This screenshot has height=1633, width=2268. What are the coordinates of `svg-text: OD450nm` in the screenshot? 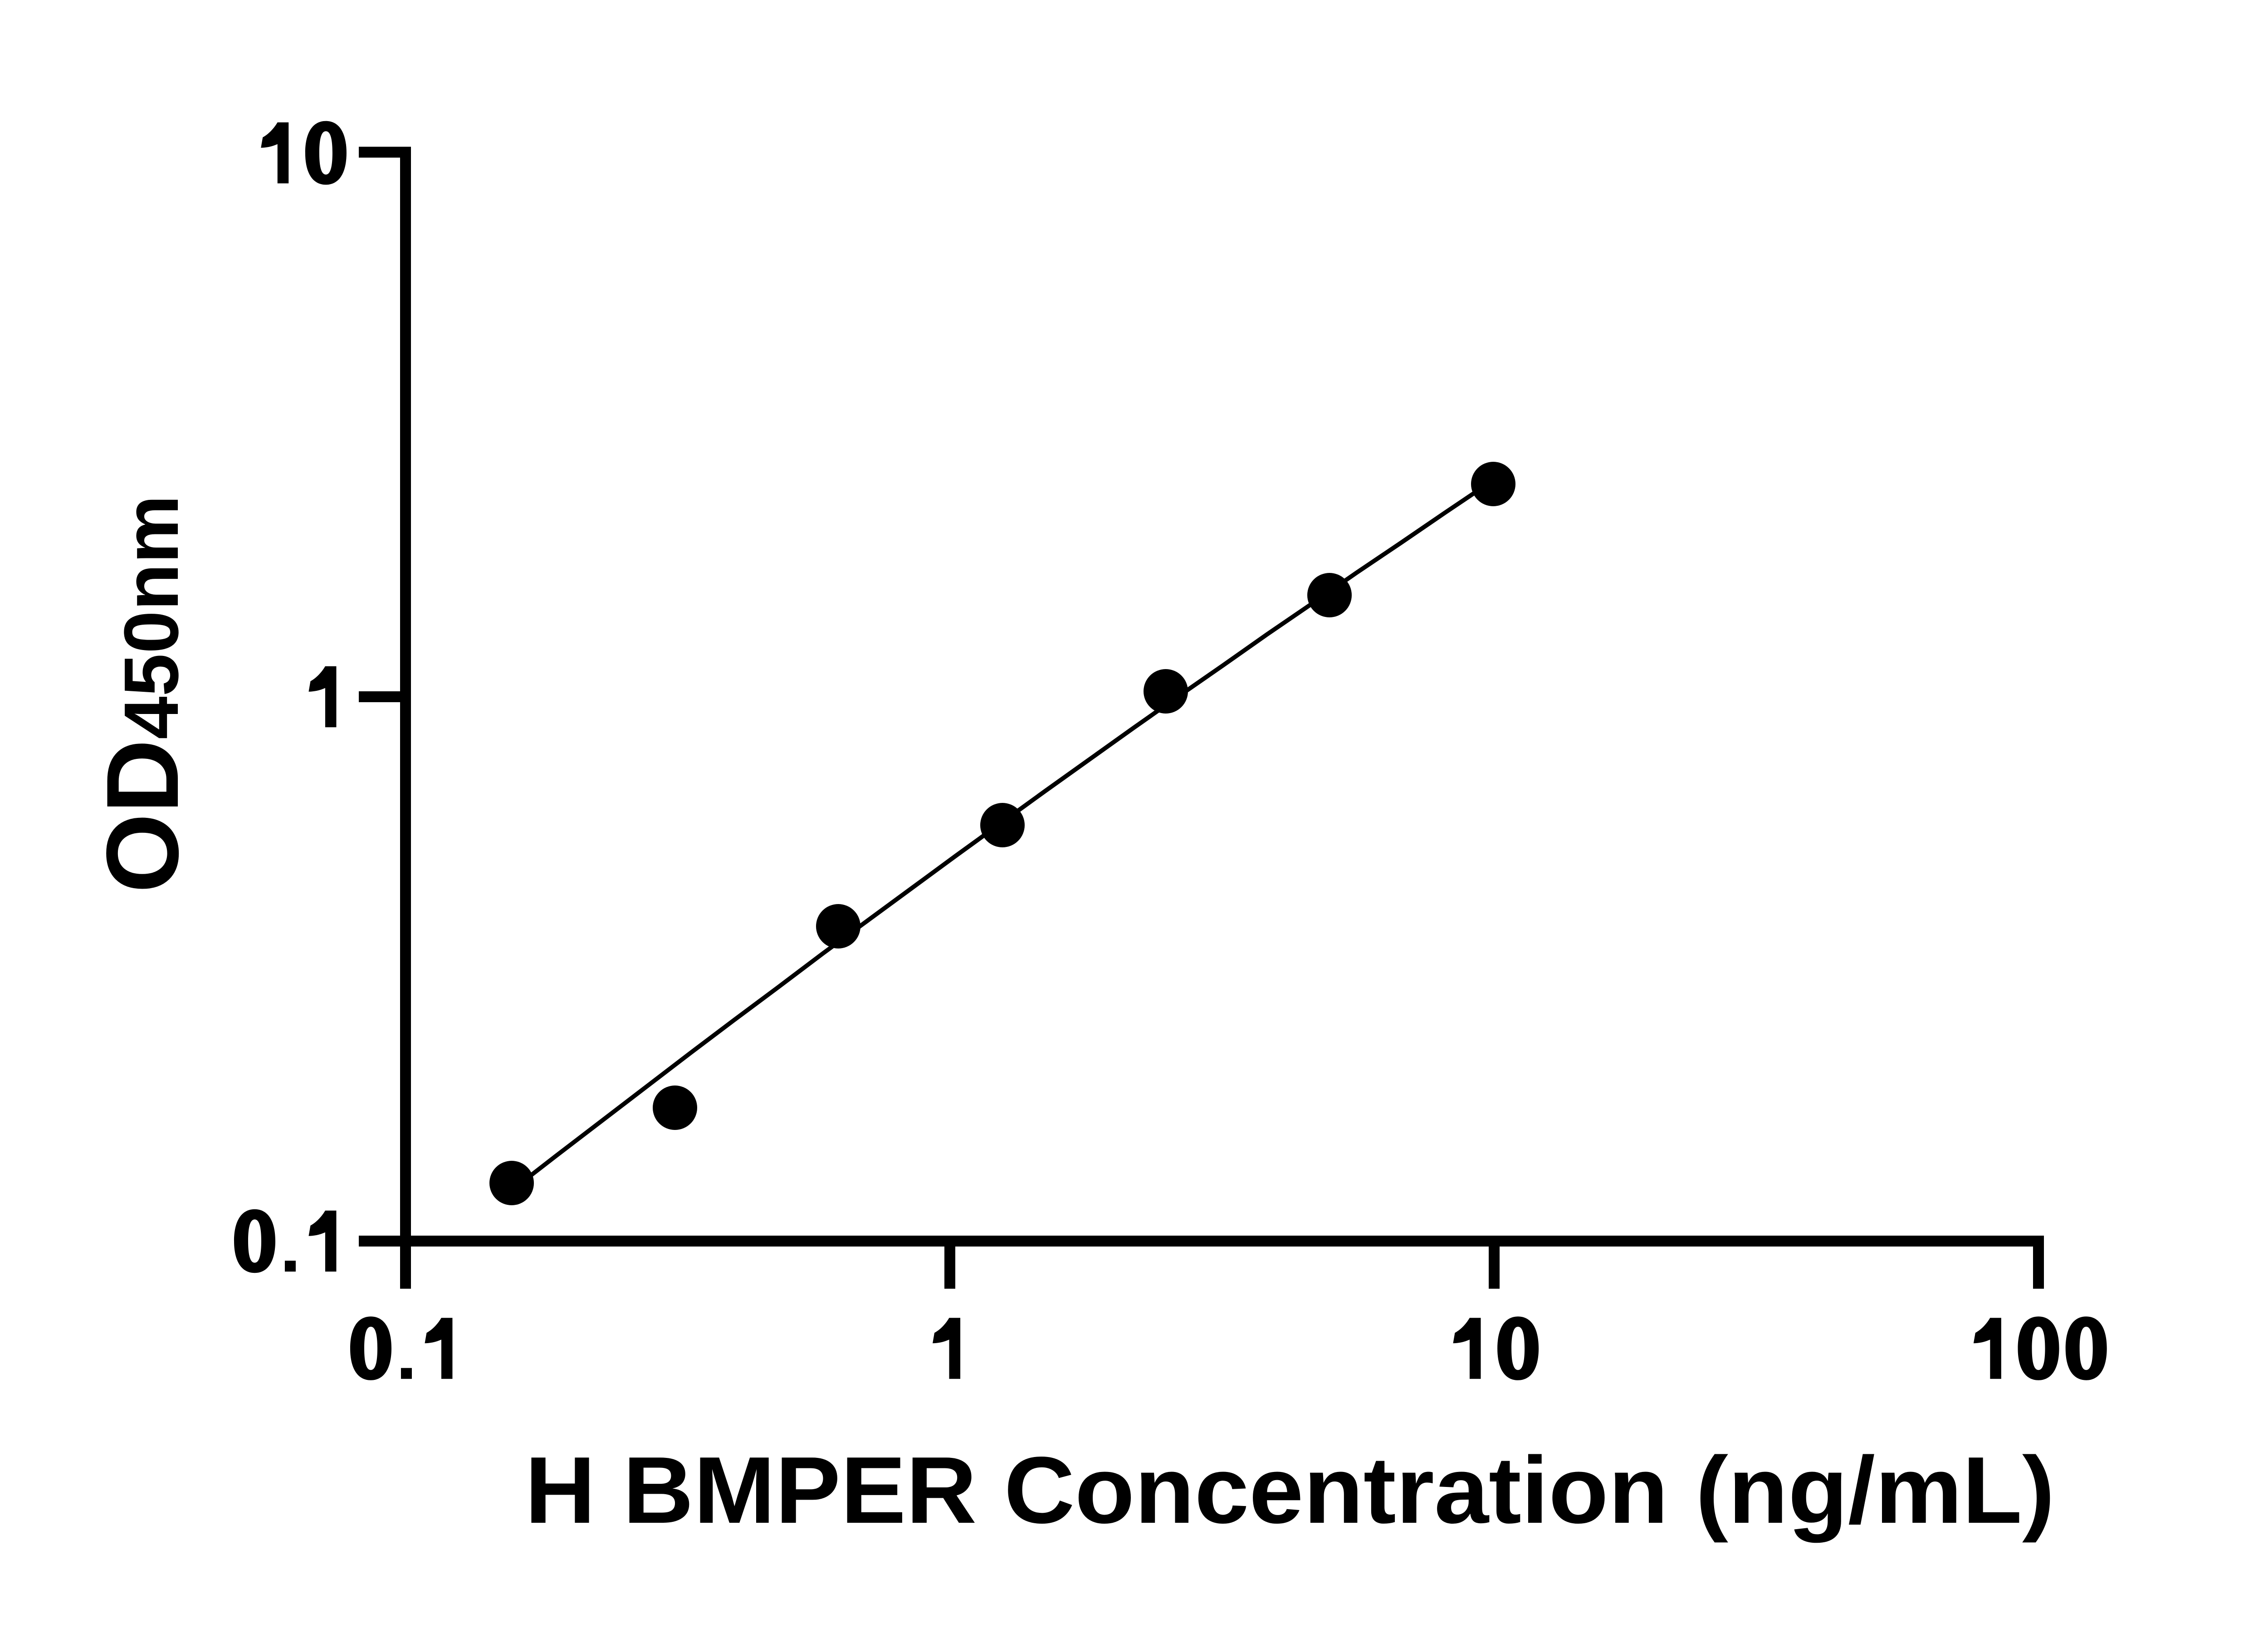 It's located at (143, 694).